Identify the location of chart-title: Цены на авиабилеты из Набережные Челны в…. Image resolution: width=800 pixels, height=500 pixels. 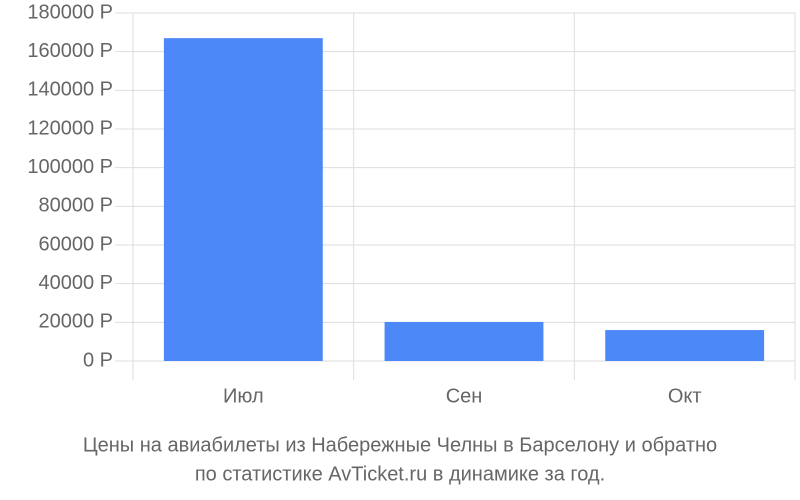
(400, 445).